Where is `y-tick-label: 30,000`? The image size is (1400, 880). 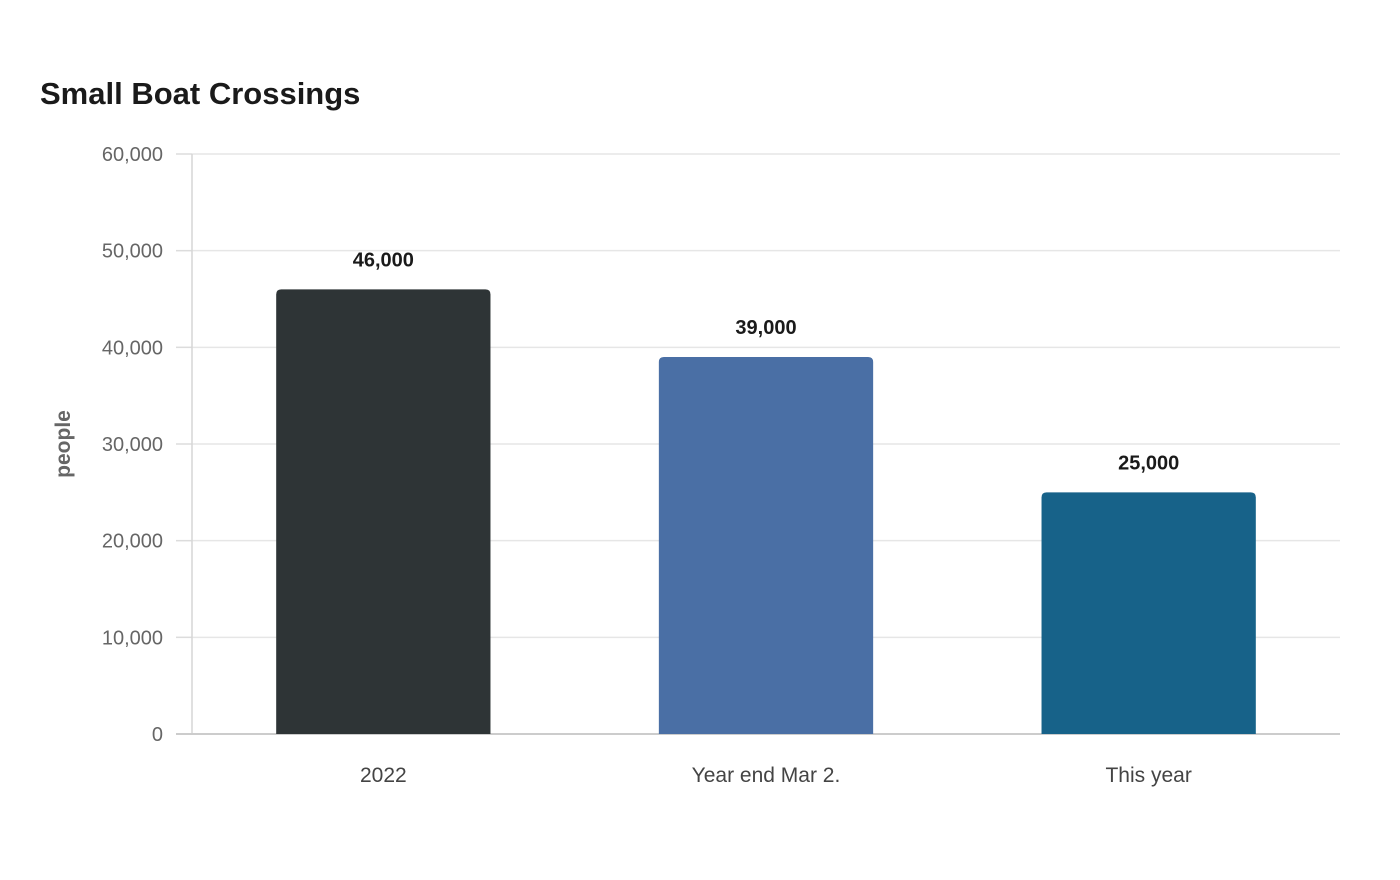
y-tick-label: 30,000 is located at coordinates (132, 445).